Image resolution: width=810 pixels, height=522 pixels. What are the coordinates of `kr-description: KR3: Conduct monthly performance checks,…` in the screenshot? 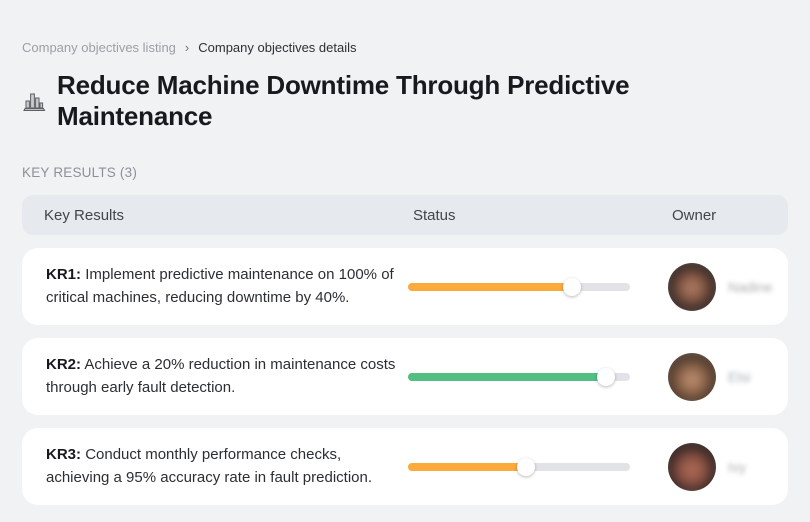 It's located at (209, 467).